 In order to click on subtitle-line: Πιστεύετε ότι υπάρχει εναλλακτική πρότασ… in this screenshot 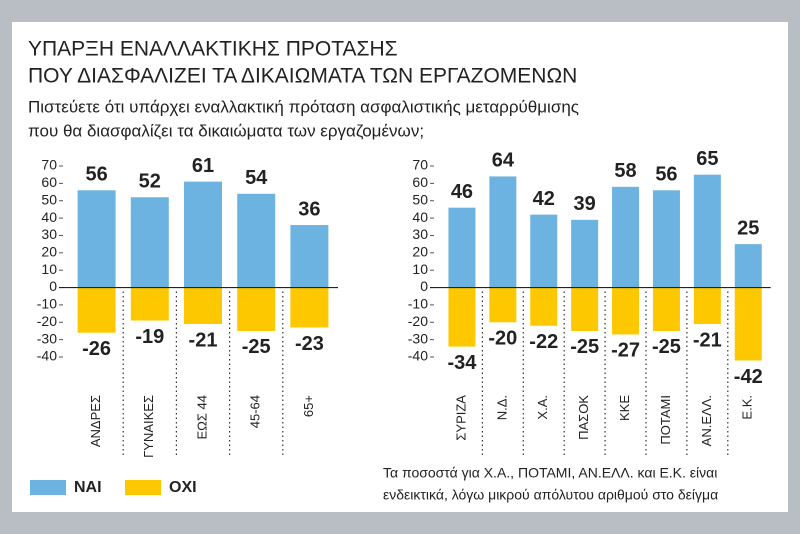, I will do `click(303, 106)`.